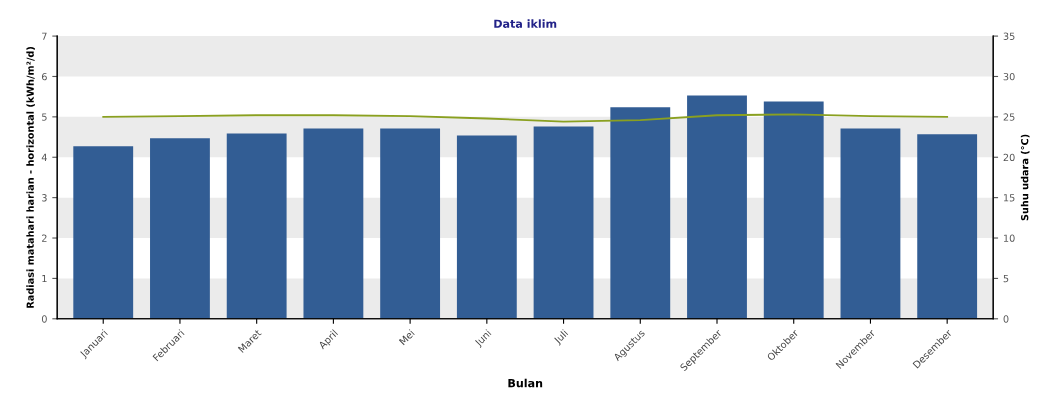 This screenshot has height=401, width=1040. I want to click on y-tick-label: 4, so click(44, 157).